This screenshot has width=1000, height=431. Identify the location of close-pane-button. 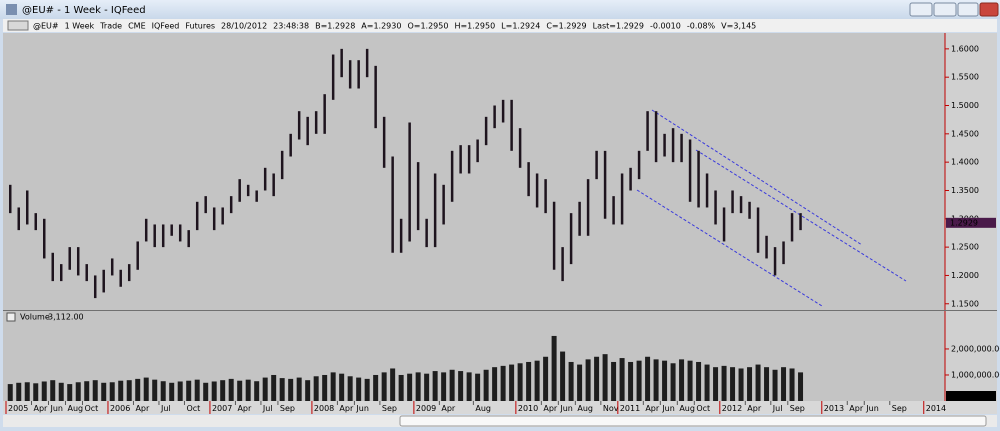
(11, 317).